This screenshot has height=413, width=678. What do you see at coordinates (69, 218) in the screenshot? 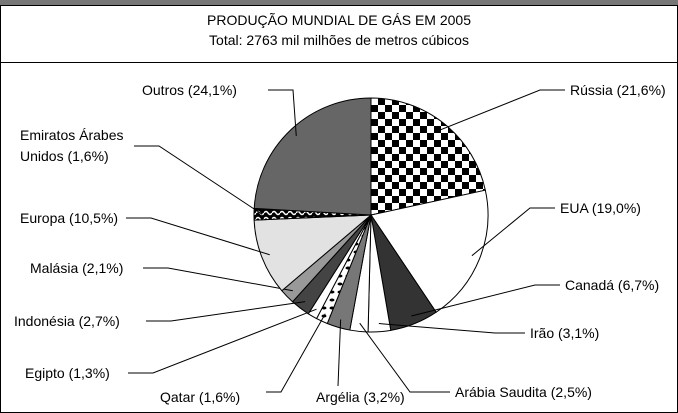
I see `slice-label: Europa (10,5%)` at bounding box center [69, 218].